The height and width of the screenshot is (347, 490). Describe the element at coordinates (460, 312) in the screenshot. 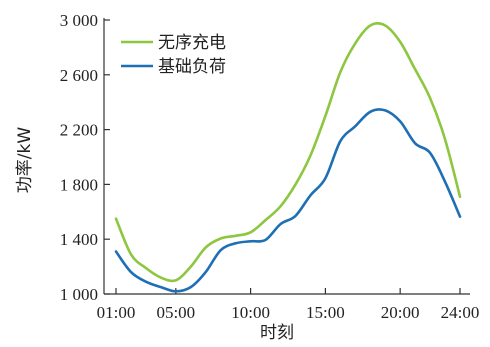

I see `x-tick-label: 24:00` at that location.